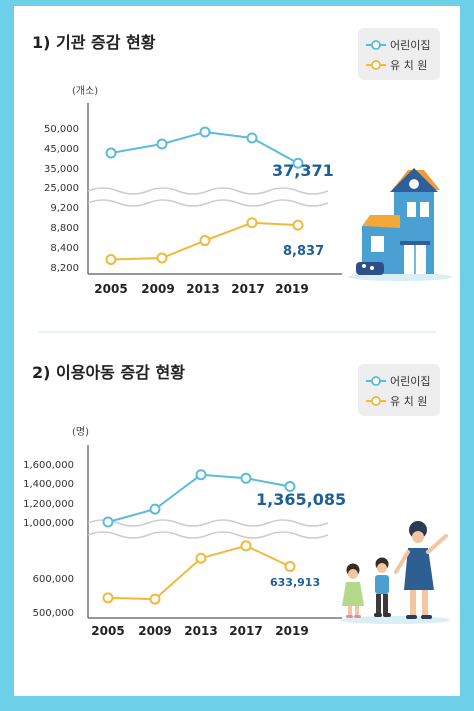 Image resolution: width=474 pixels, height=711 pixels. What do you see at coordinates (410, 381) in the screenshot?
I see `chart2-legend-label-1: 어린이집` at bounding box center [410, 381].